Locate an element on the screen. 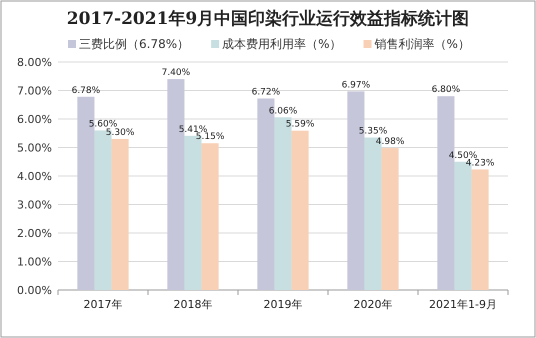 This screenshot has width=536, height=338. y-tick-label: 2.00% is located at coordinates (34, 233).